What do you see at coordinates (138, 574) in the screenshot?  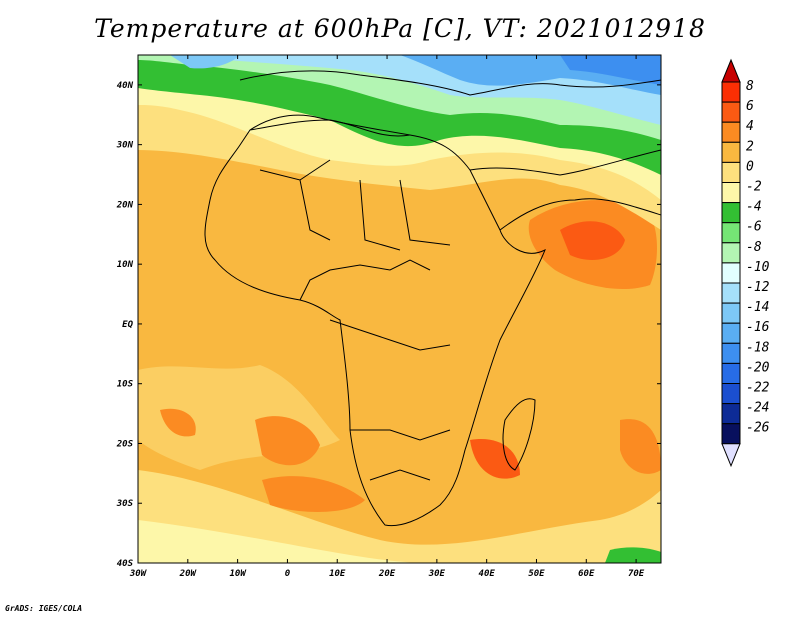 I see `lon-tick-label: 30W` at bounding box center [138, 574].